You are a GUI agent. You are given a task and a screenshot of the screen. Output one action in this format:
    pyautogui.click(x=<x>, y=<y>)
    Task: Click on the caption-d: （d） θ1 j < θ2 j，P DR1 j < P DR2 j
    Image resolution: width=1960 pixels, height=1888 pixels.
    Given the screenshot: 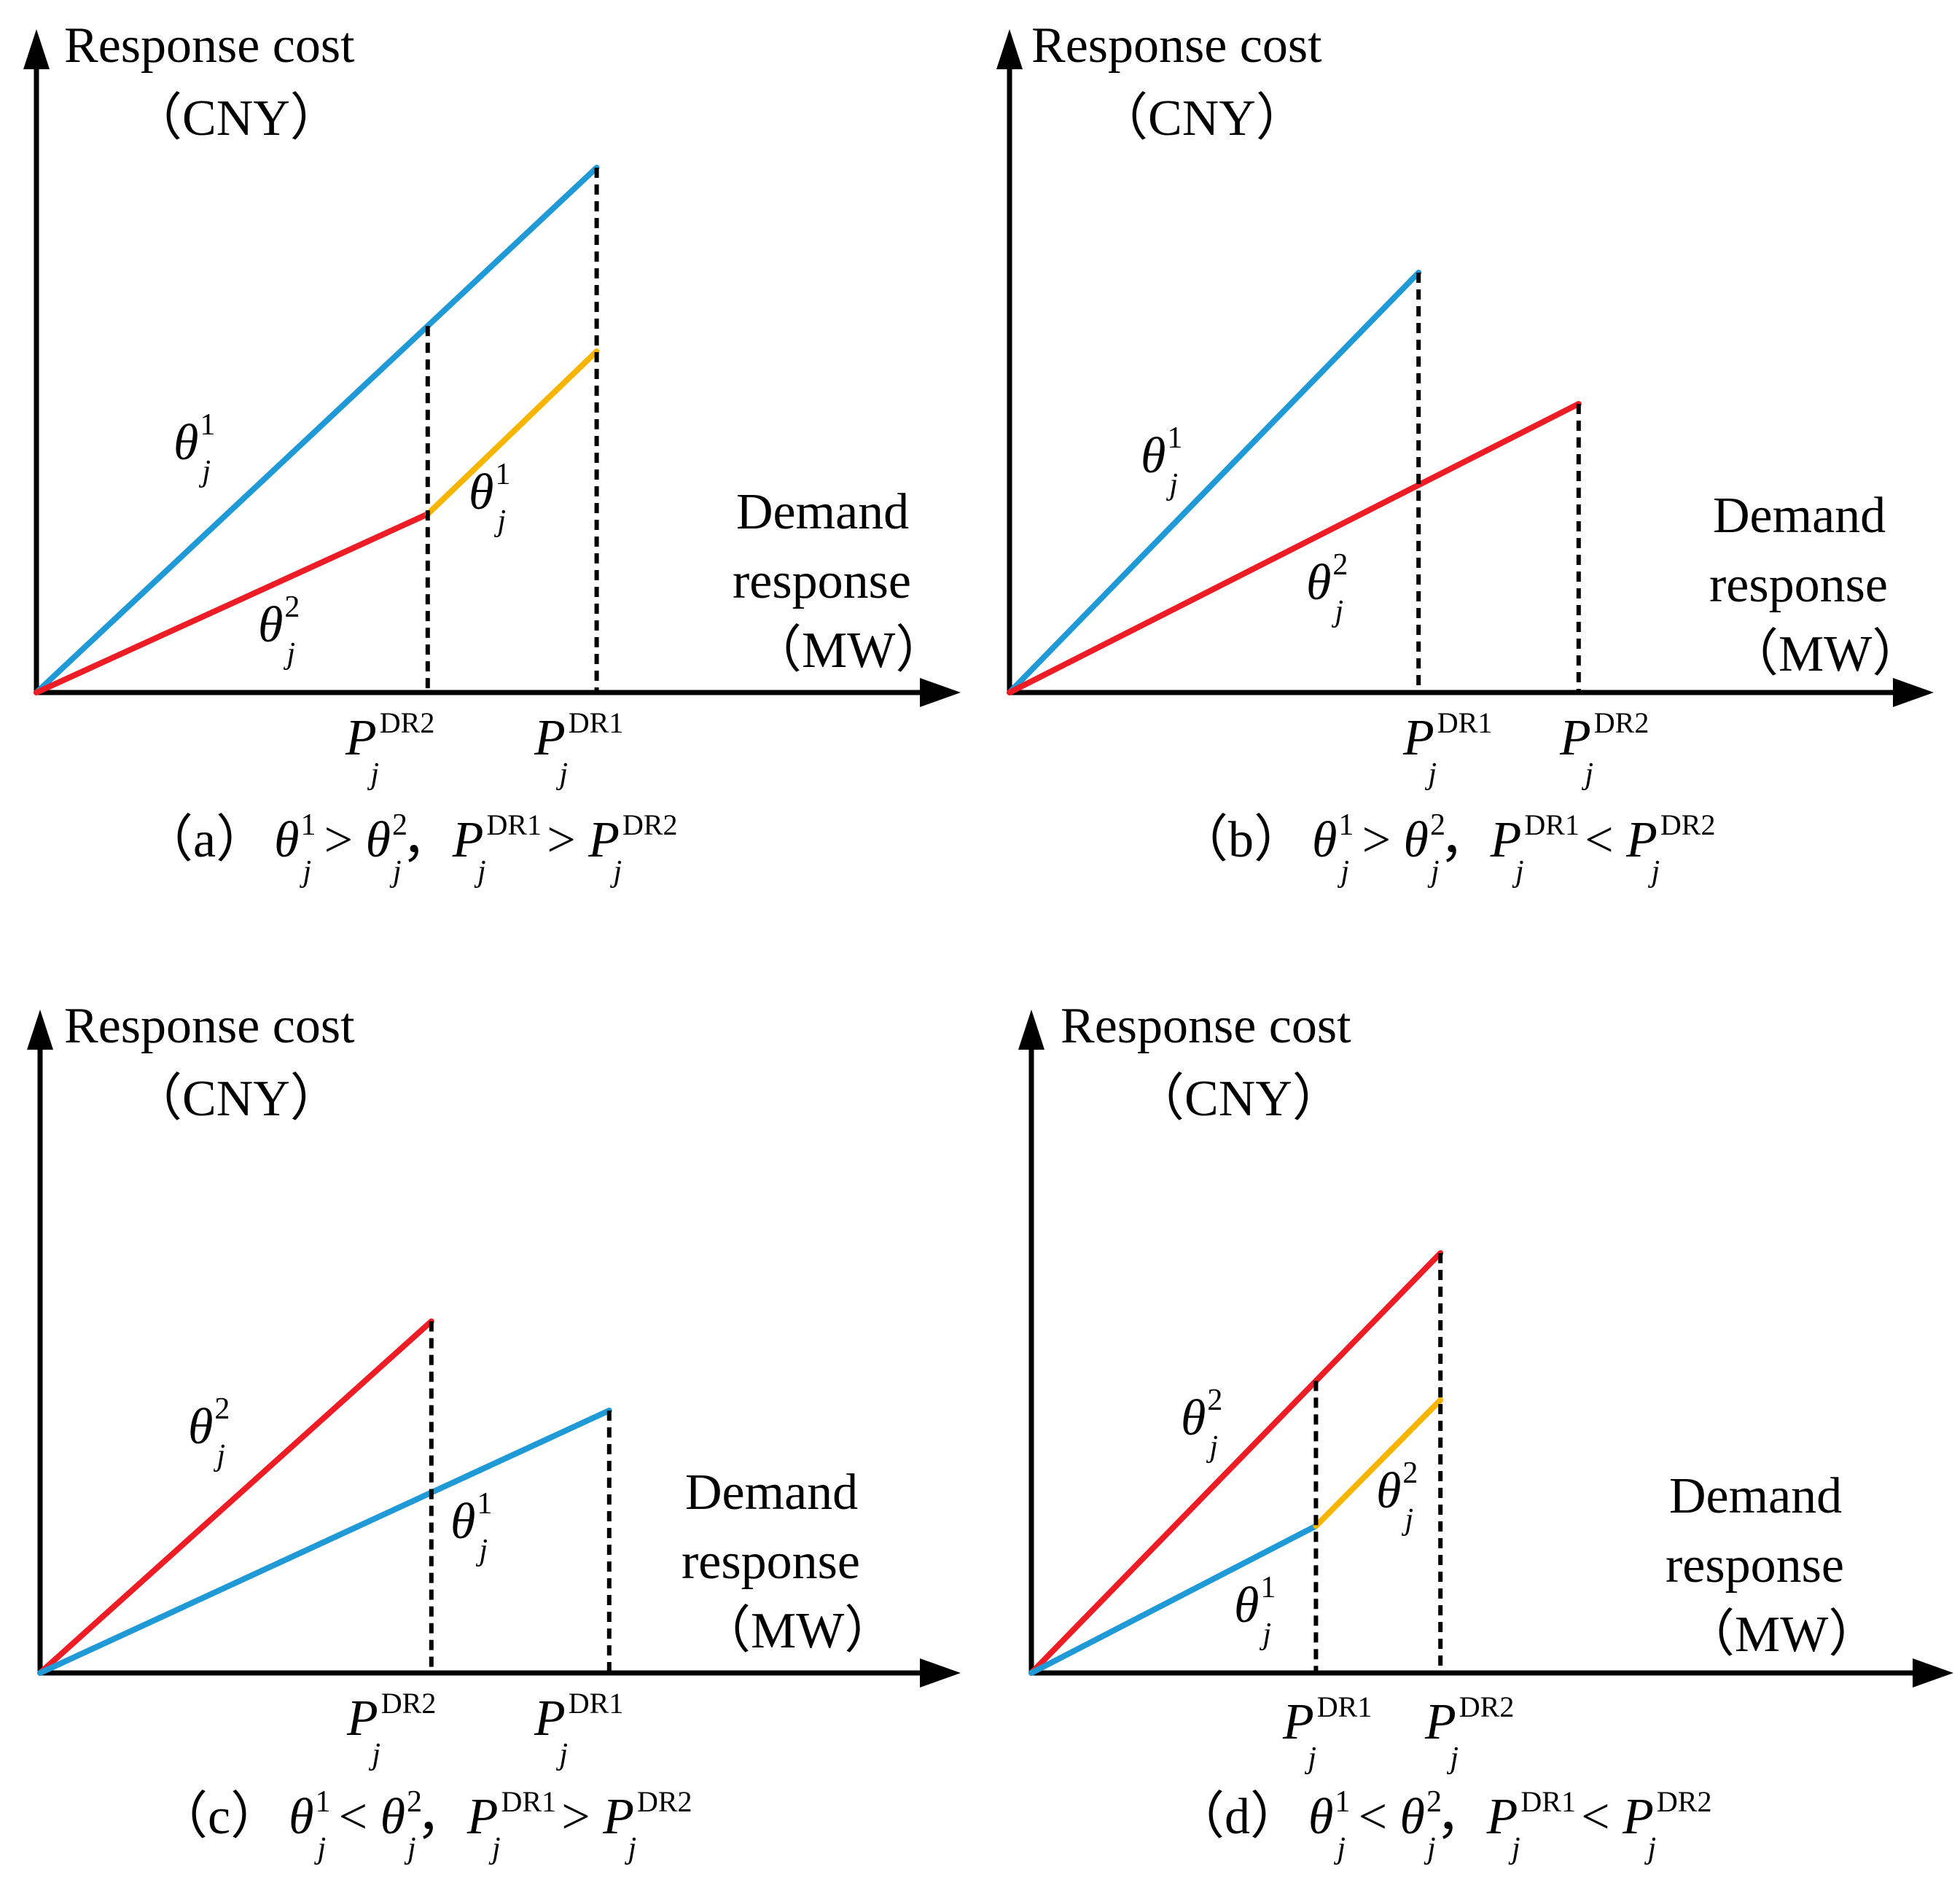 What is the action you would take?
    pyautogui.click(x=1442, y=1825)
    